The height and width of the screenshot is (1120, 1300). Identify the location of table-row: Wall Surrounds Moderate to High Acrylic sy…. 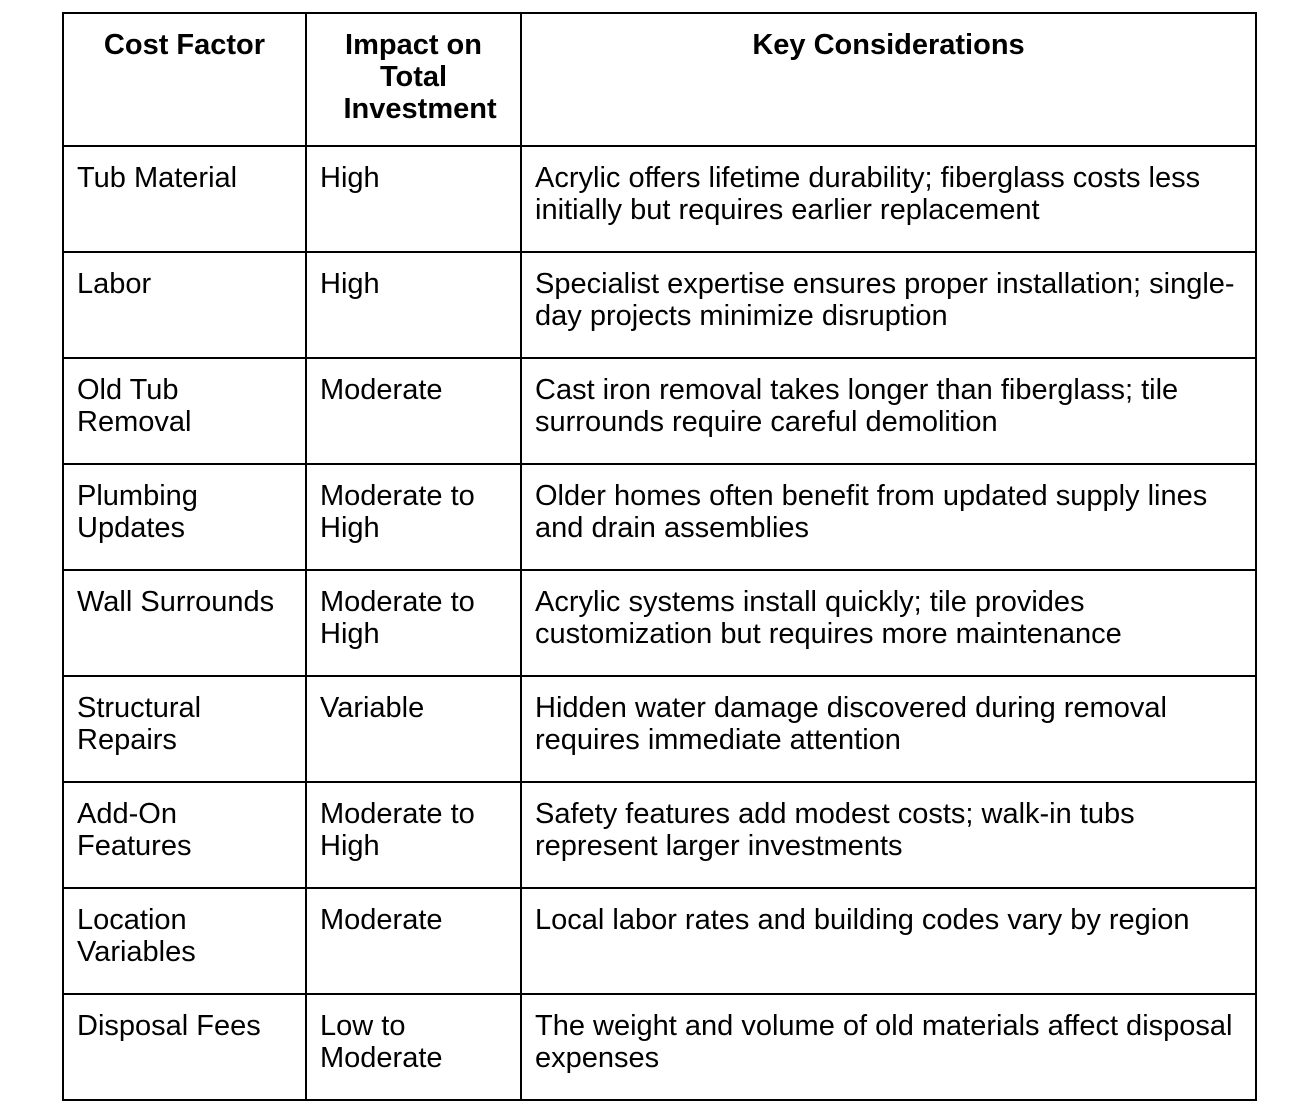
(659, 623).